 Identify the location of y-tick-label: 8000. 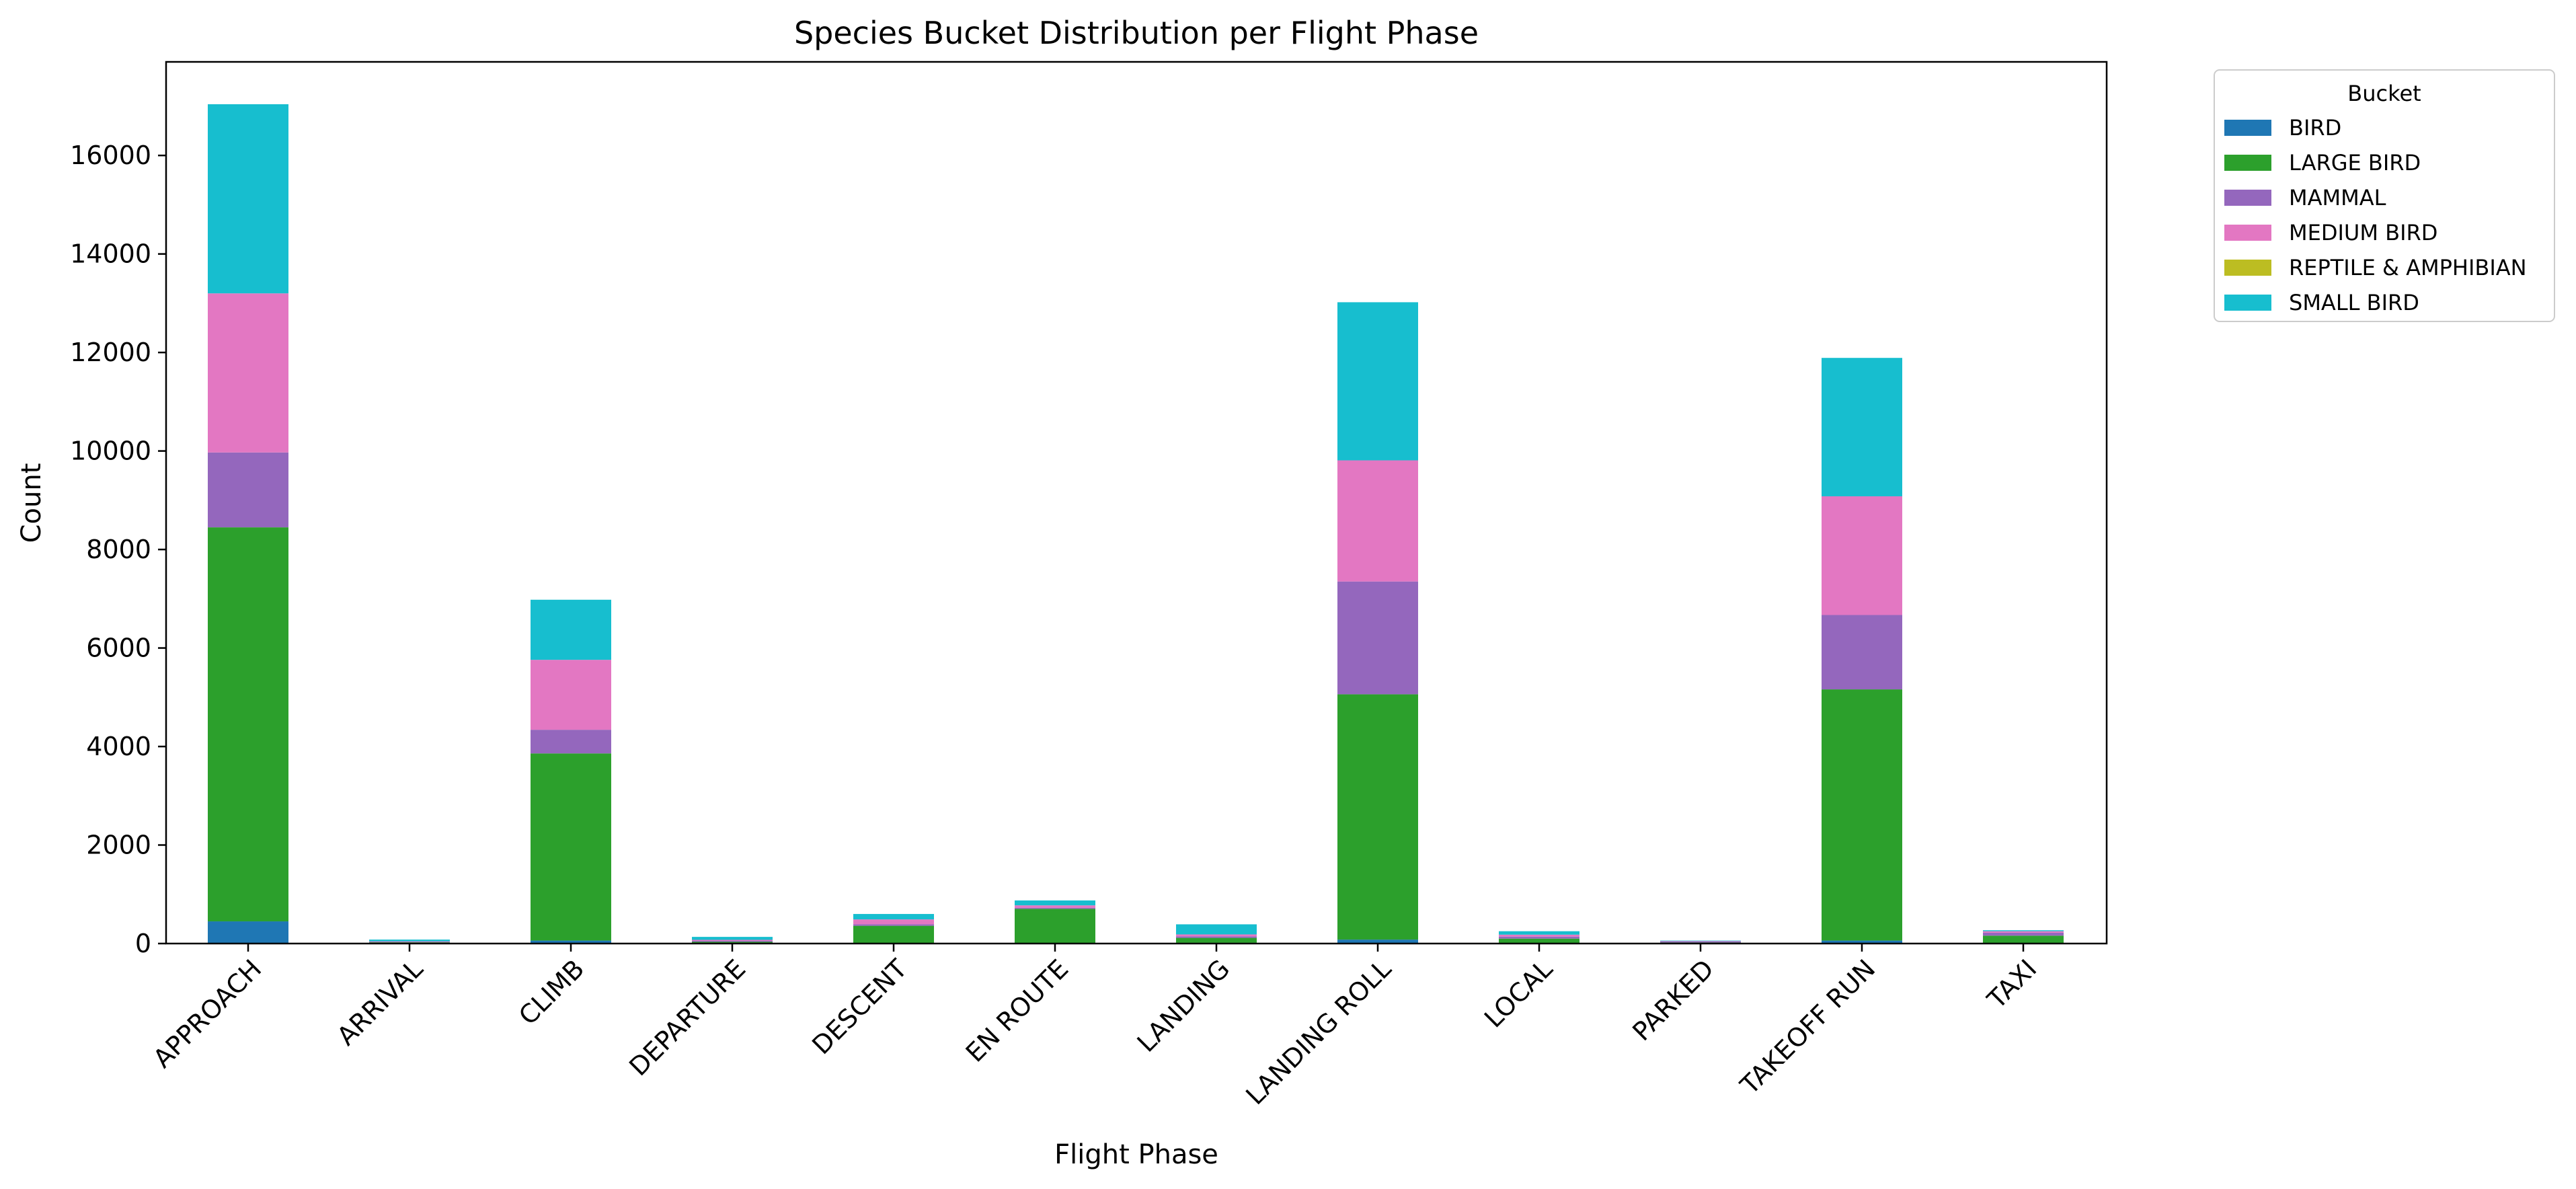
(118, 549).